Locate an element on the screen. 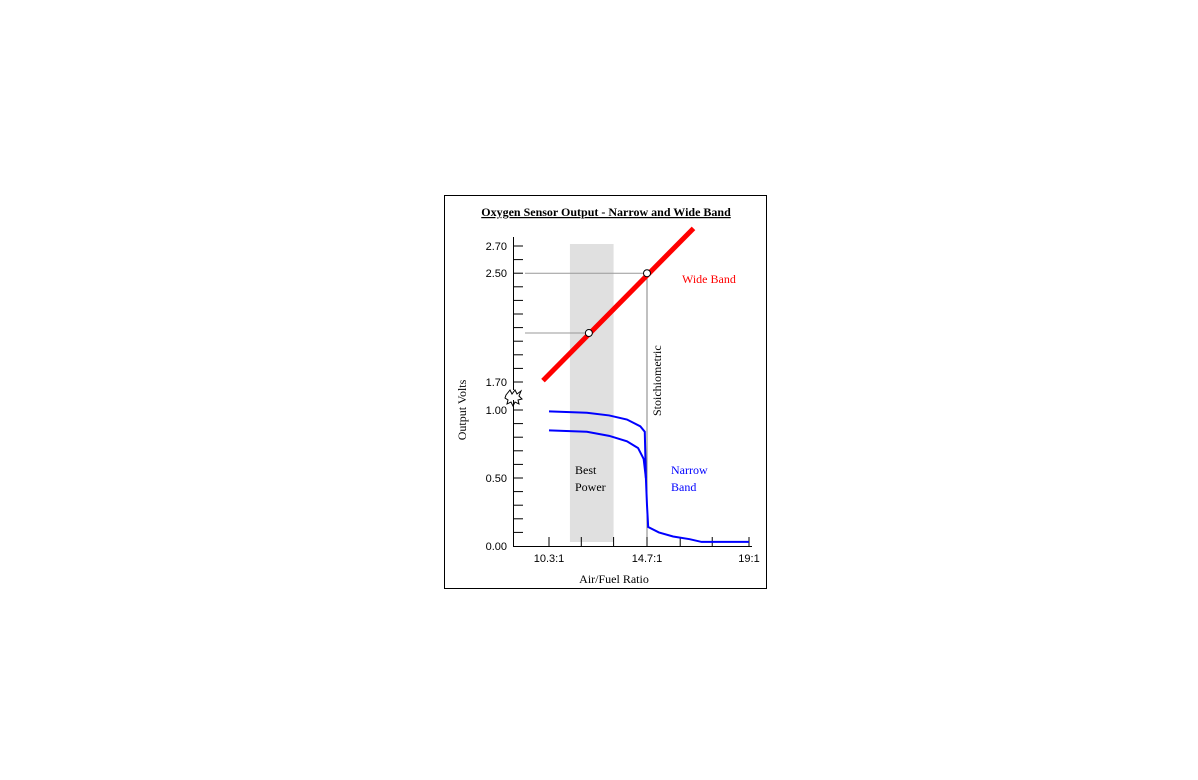 The image size is (1198, 780). y-tick-label: 2.50 is located at coordinates (496, 274).